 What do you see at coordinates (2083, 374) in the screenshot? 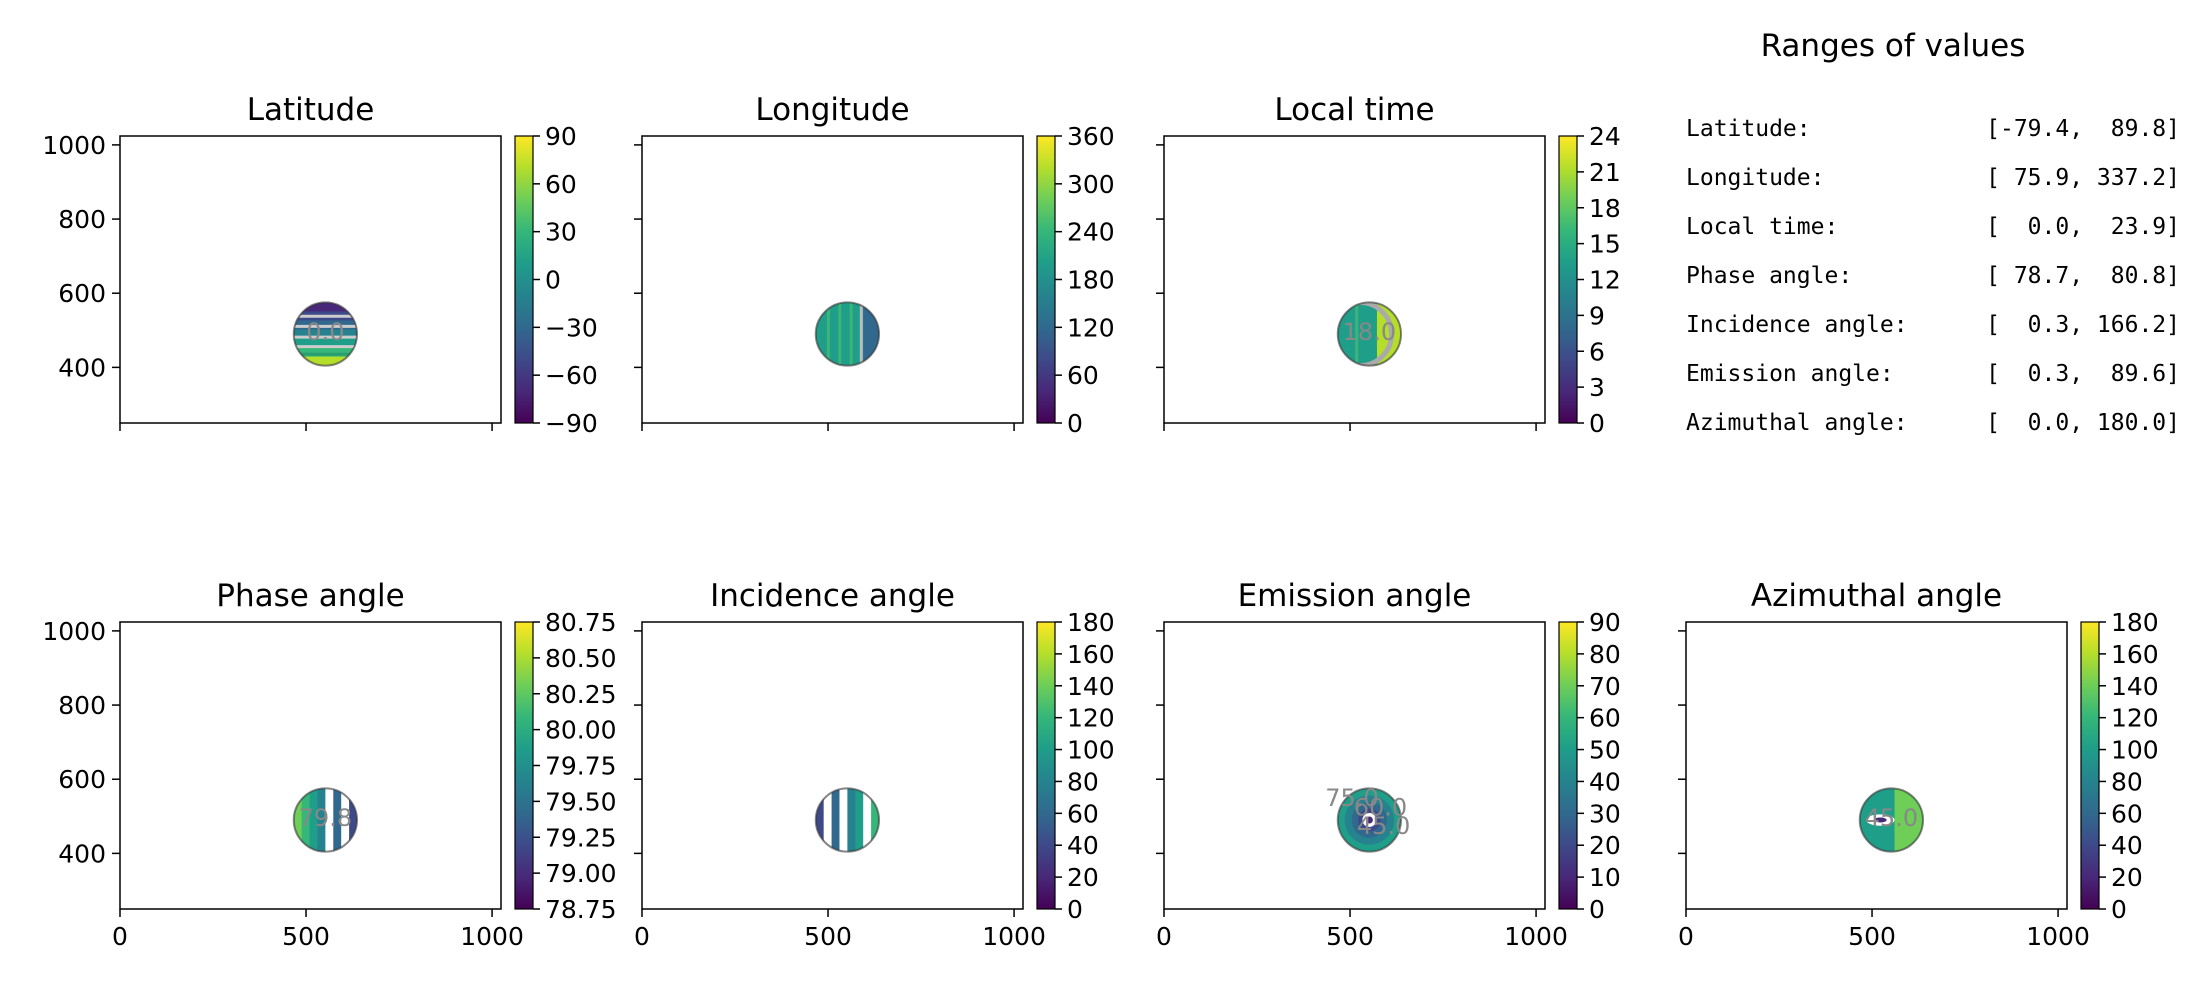
I see `range-value: [ 0.3, 89.6]` at bounding box center [2083, 374].